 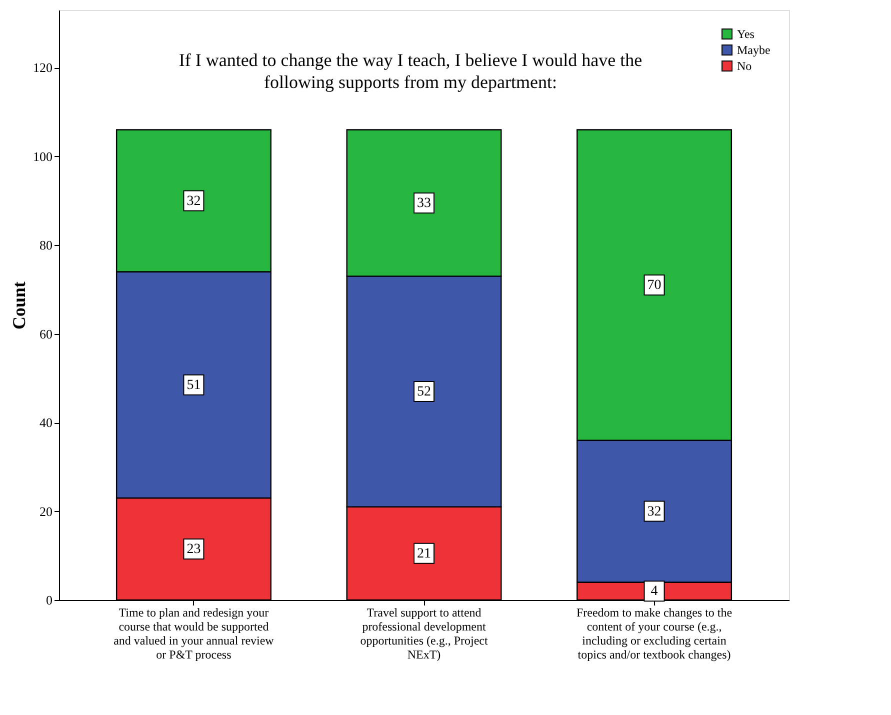 What do you see at coordinates (424, 554) in the screenshot?
I see `data-label: 21` at bounding box center [424, 554].